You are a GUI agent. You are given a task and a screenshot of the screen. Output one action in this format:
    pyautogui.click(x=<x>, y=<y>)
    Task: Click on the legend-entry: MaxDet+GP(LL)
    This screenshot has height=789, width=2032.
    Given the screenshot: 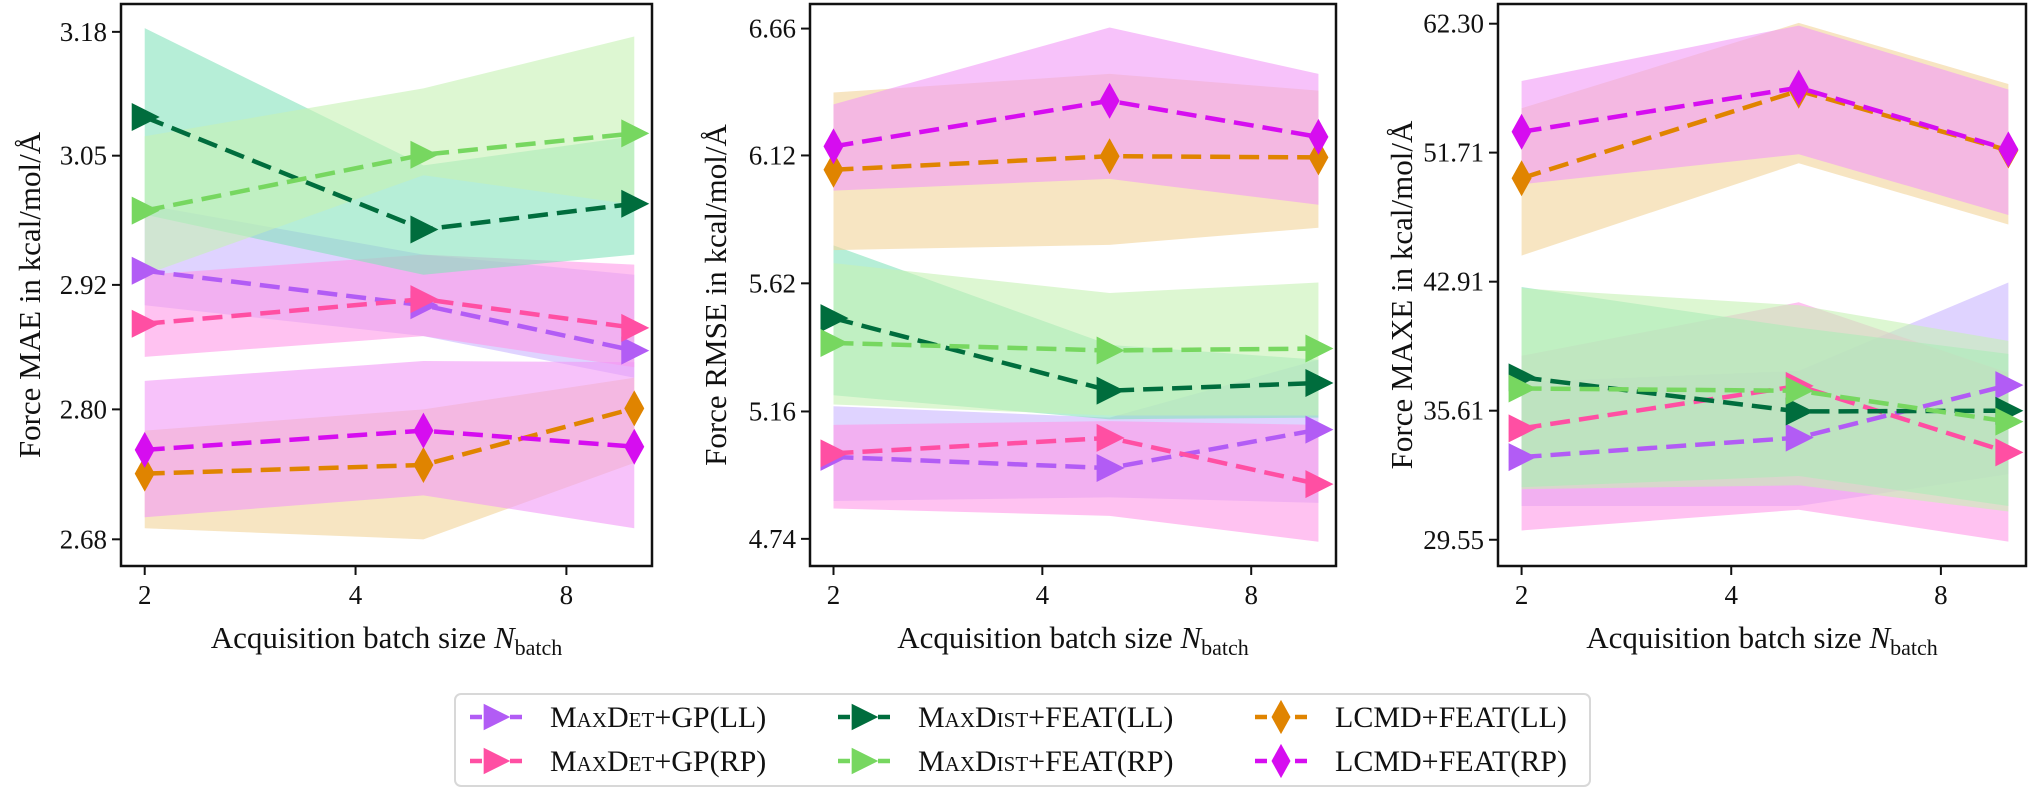 What is the action you would take?
    pyautogui.click(x=618, y=717)
    